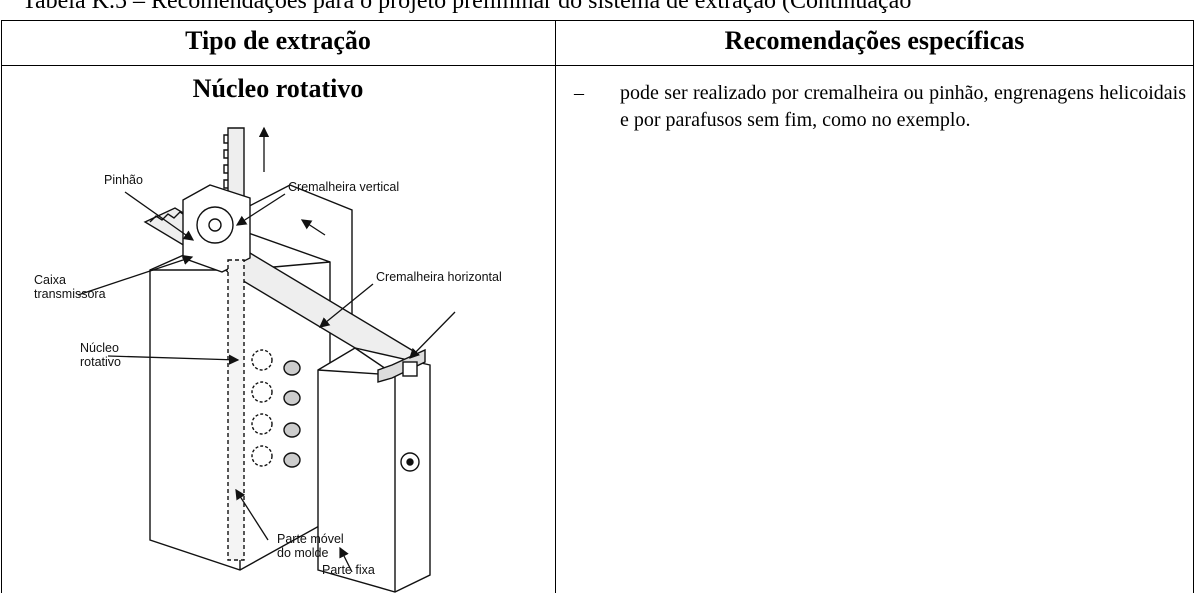  What do you see at coordinates (123, 180) in the screenshot?
I see `figure-label: Pinhão` at bounding box center [123, 180].